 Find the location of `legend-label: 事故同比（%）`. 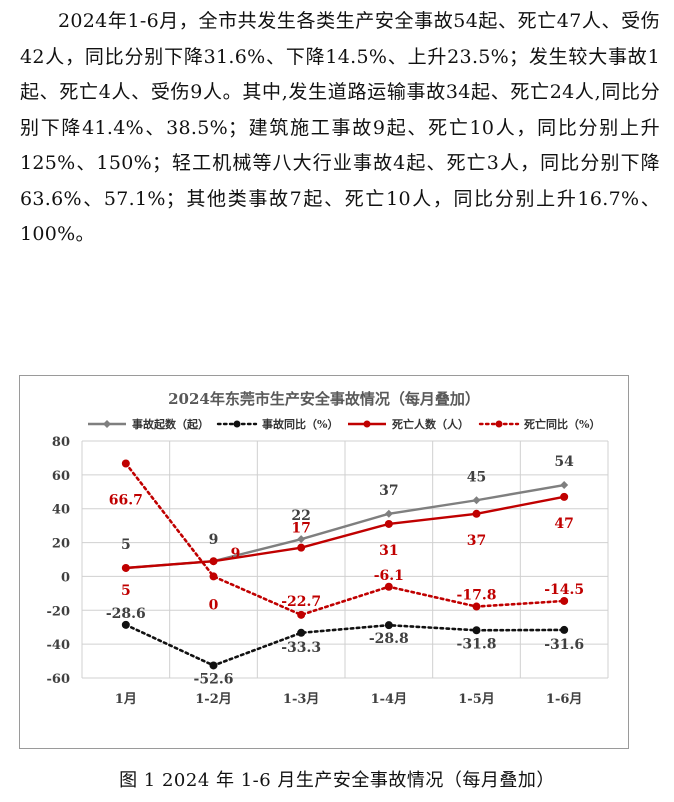

legend-label: 事故同比（%） is located at coordinates (300, 424).